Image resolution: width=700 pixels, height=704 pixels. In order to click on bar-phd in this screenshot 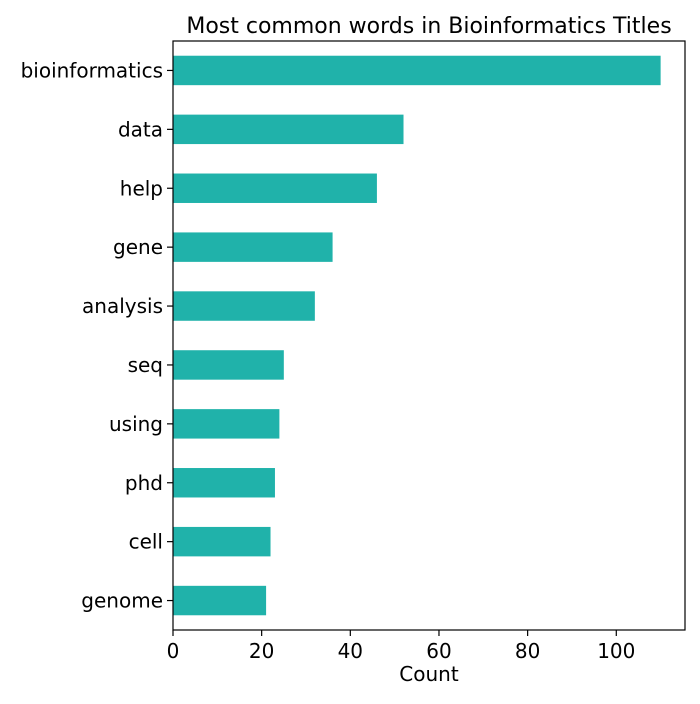, I will do `click(224, 483)`.